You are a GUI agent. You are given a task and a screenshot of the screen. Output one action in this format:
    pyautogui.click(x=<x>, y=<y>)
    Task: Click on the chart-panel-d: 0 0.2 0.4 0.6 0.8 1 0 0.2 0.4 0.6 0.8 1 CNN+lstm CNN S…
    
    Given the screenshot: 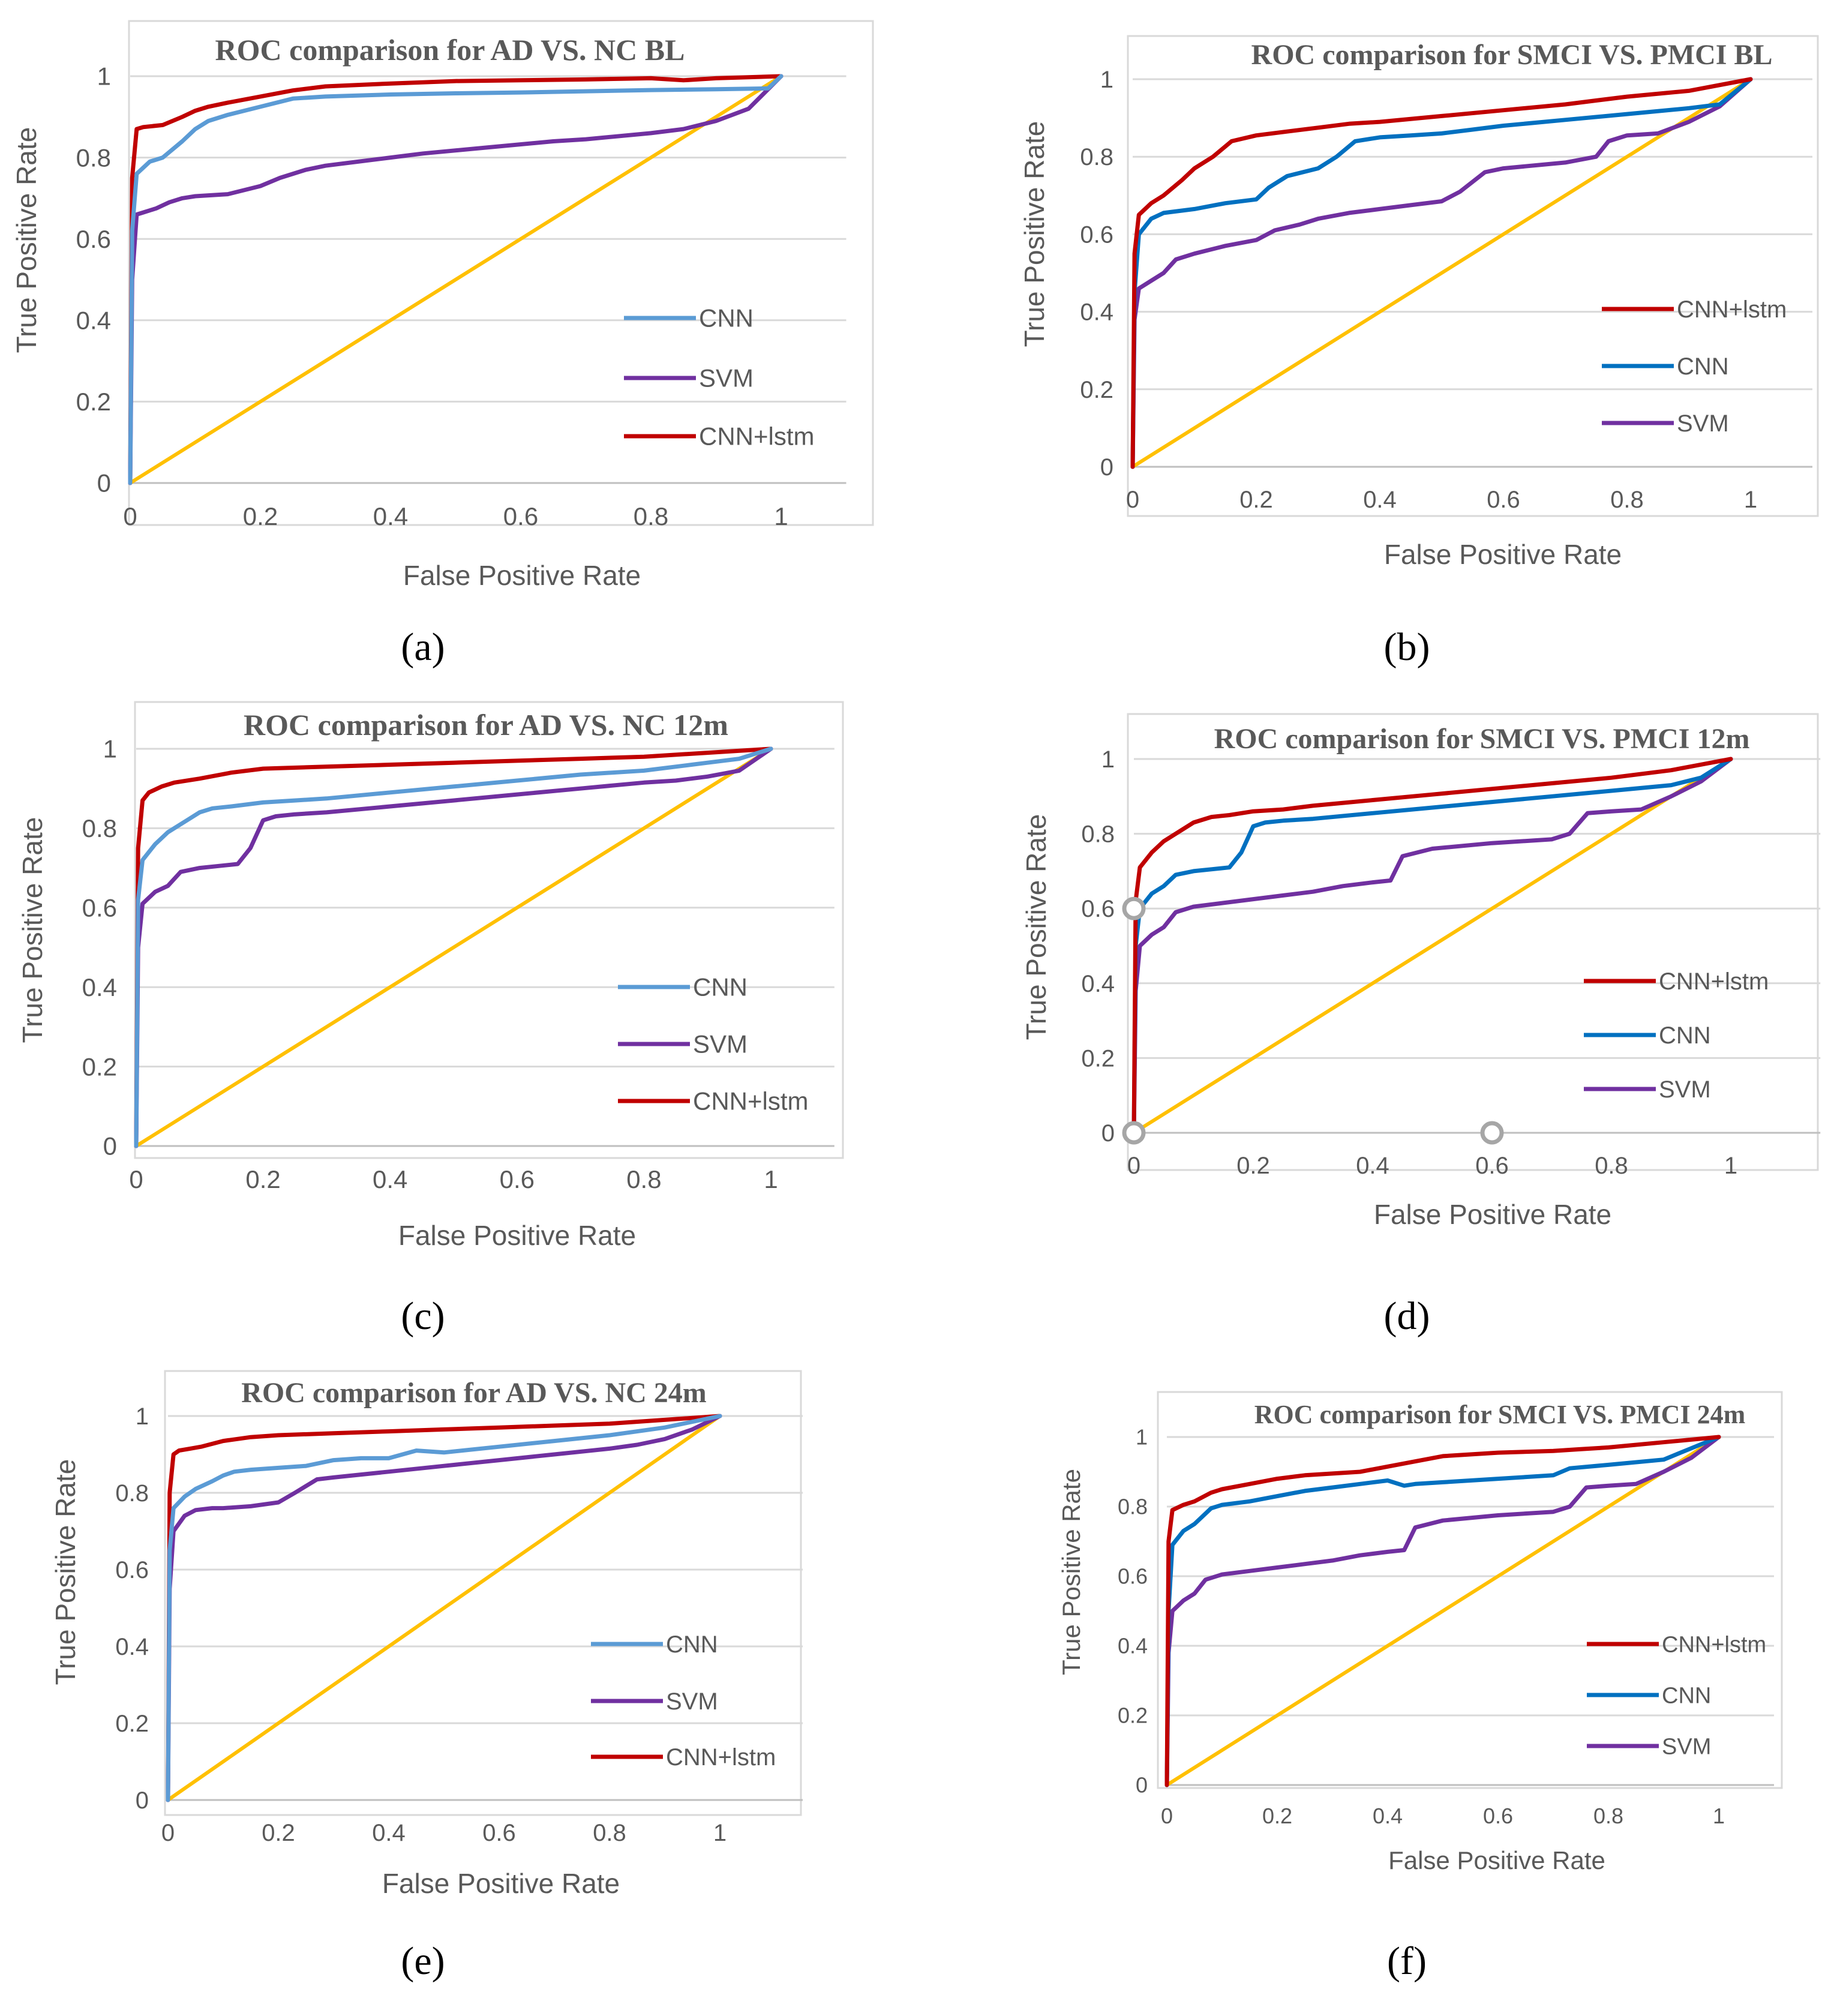 What is the action you would take?
    pyautogui.click(x=1420, y=1025)
    